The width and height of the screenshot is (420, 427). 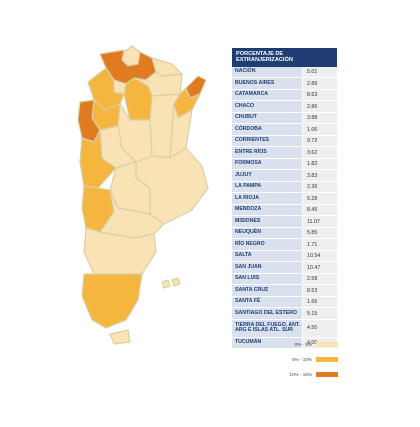 What do you see at coordinates (319, 187) in the screenshot?
I see `province-value: 2.36` at bounding box center [319, 187].